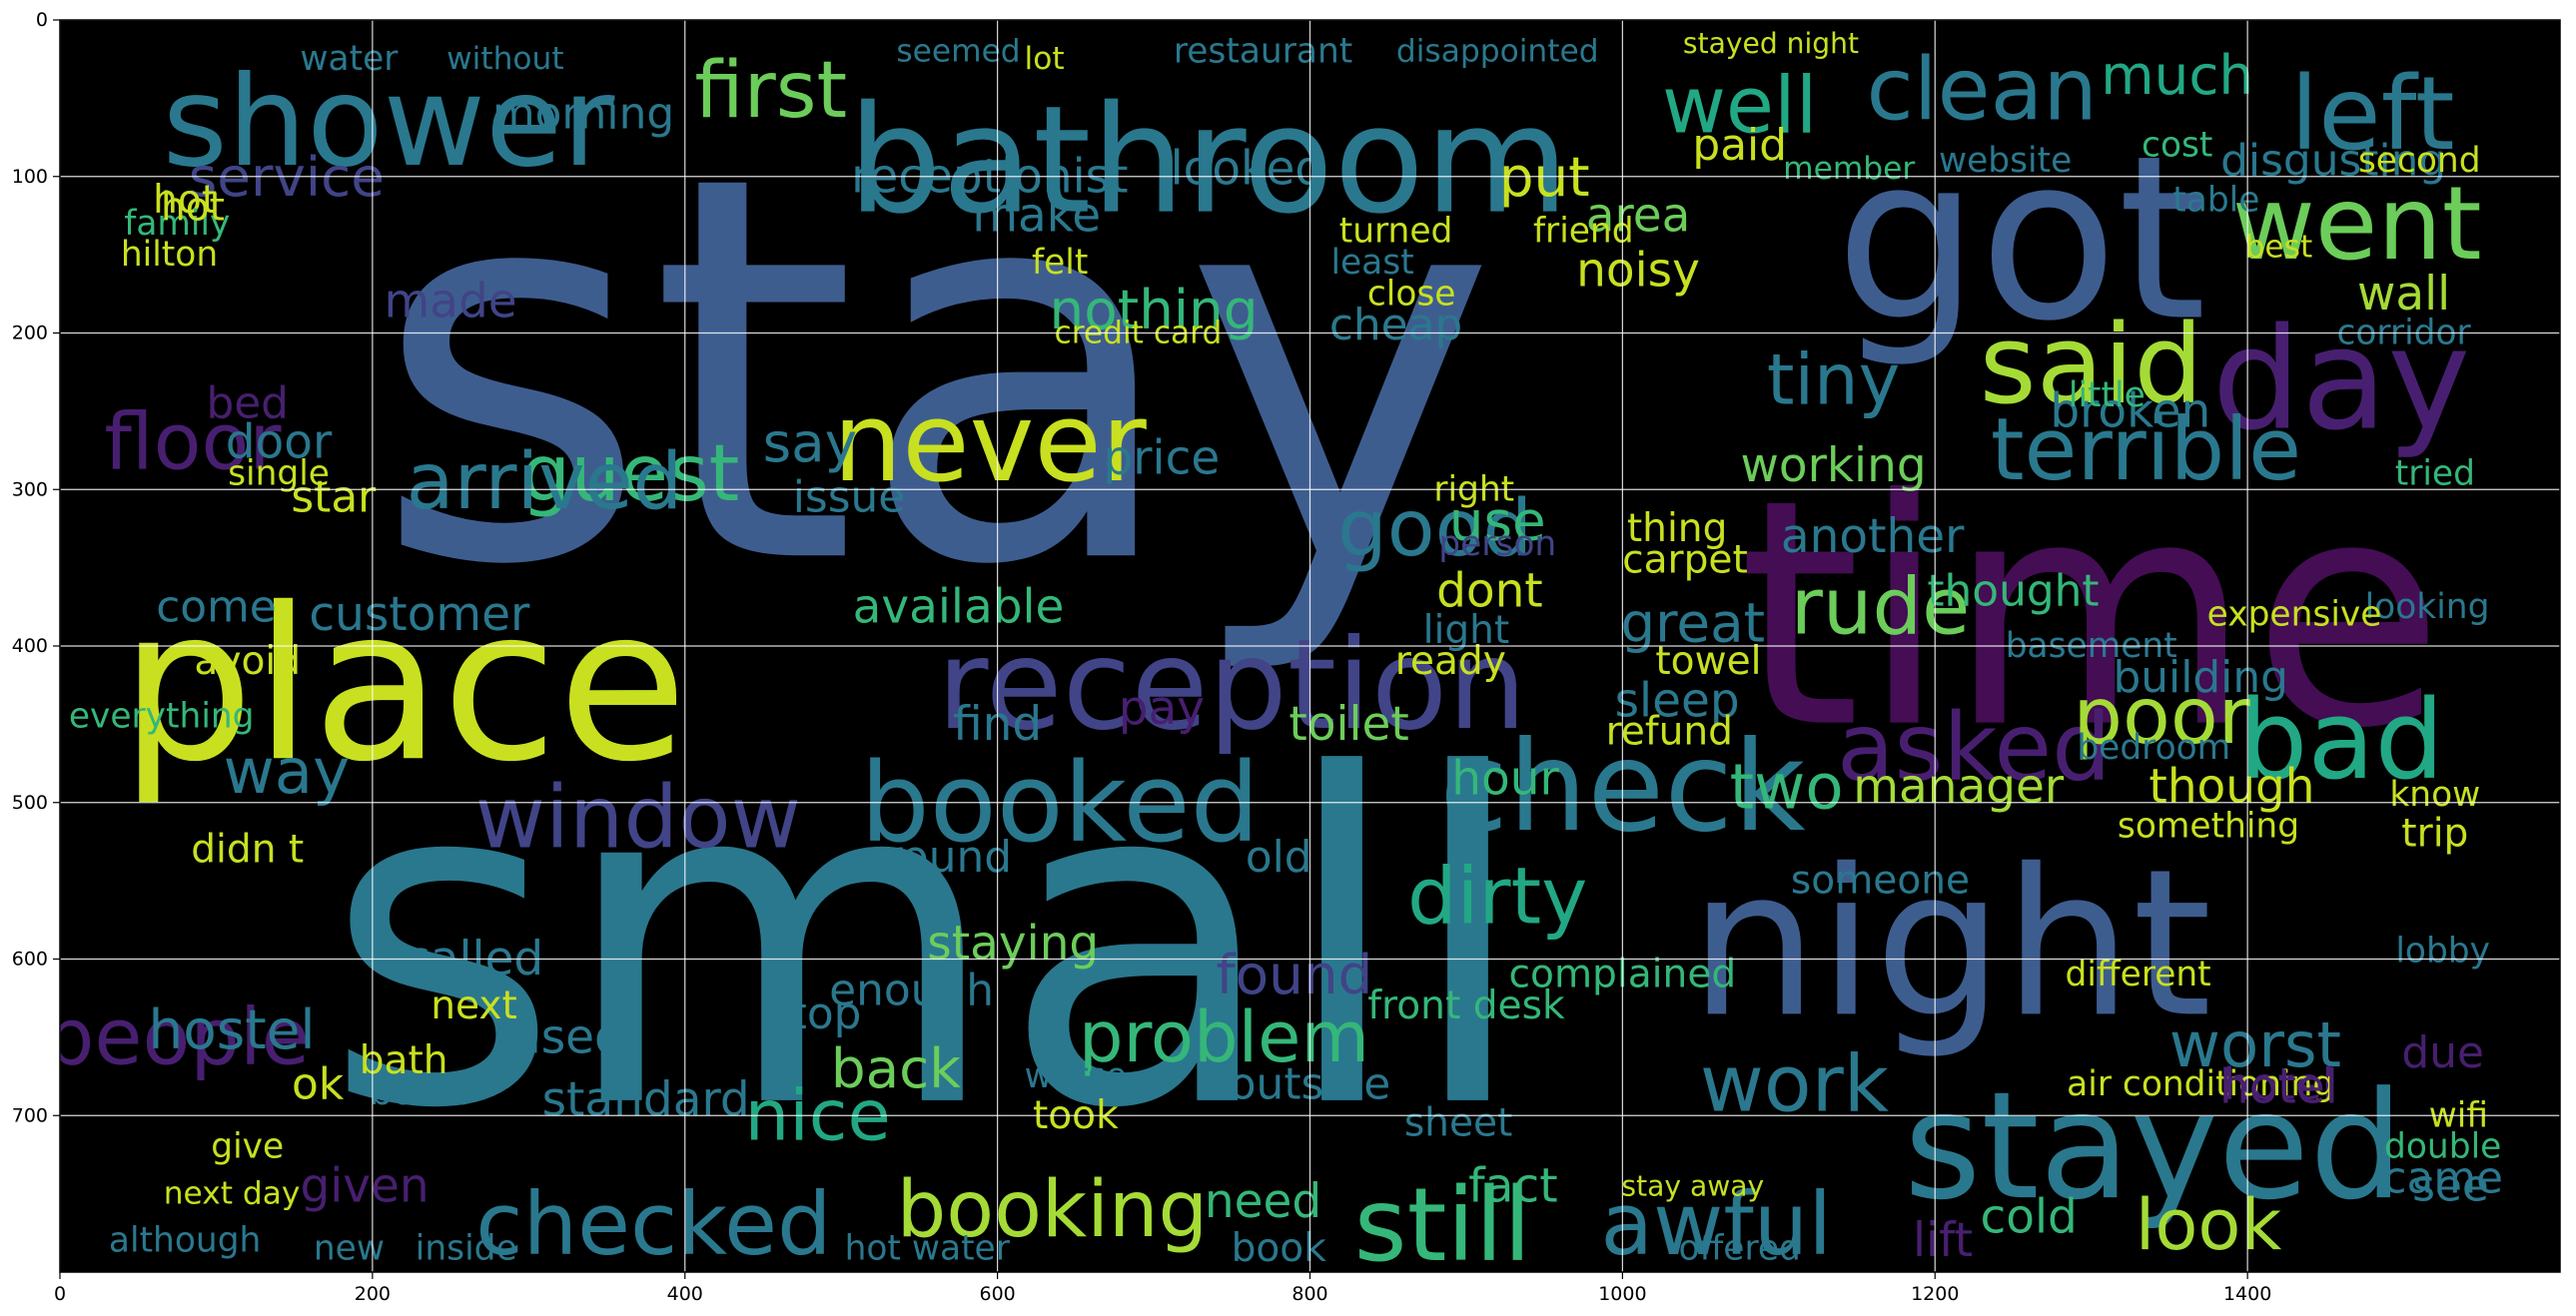  What do you see at coordinates (1396, 232) in the screenshot?
I see `word-turned: turned` at bounding box center [1396, 232].